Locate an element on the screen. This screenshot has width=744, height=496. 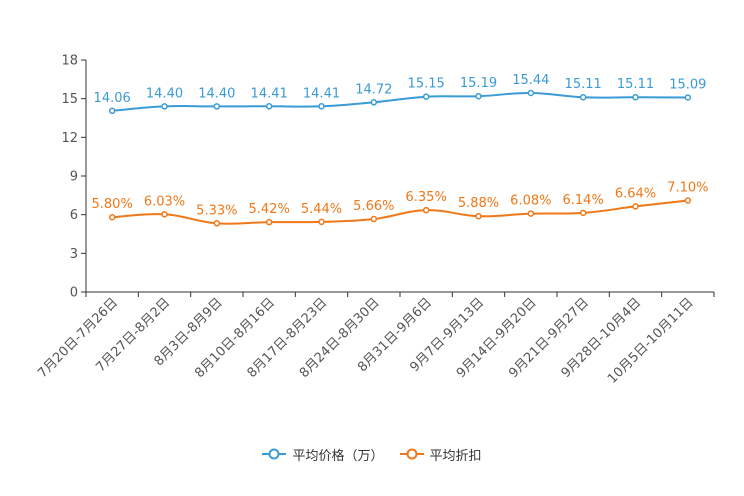
data-label: 7.10% is located at coordinates (687, 187).